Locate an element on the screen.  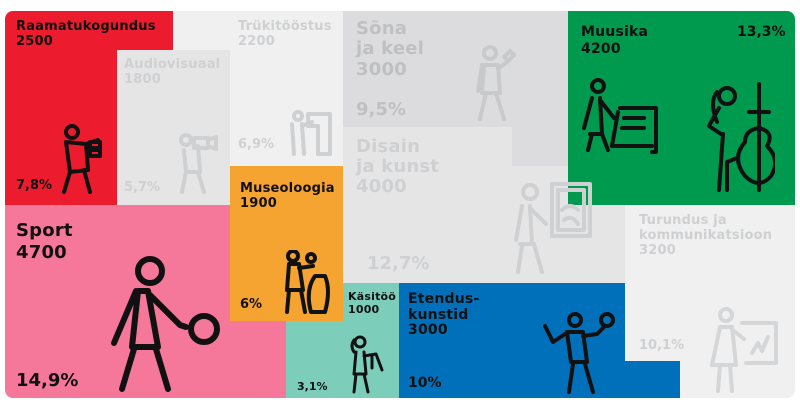
sector-value: 4200 is located at coordinates (601, 49).